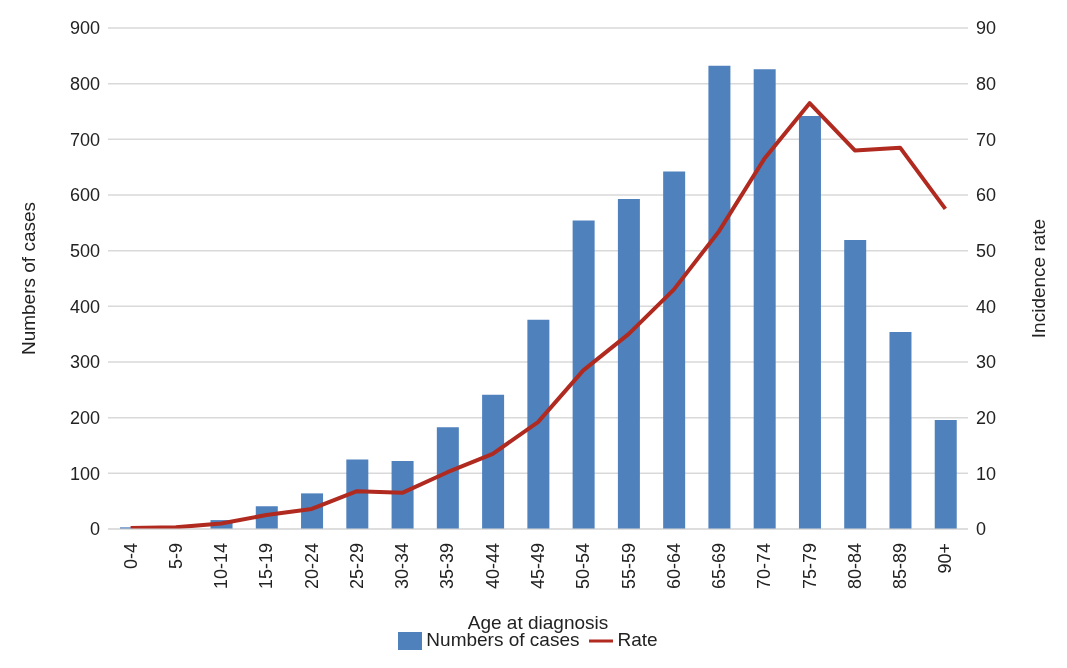 Image resolution: width=1067 pixels, height=668 pixels. What do you see at coordinates (981, 529) in the screenshot?
I see `y2-tick-label: 0` at bounding box center [981, 529].